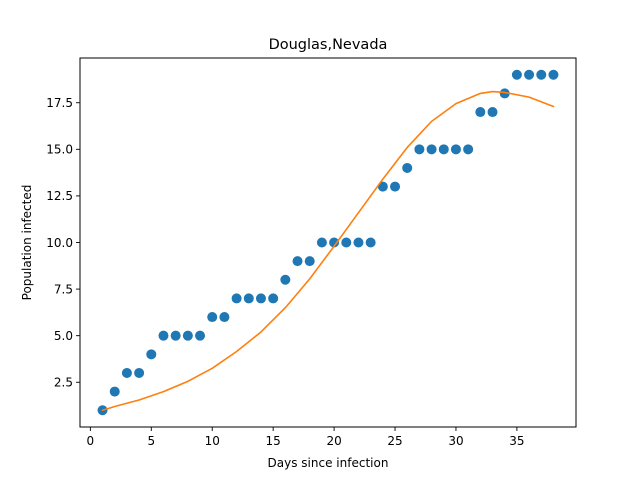 The image size is (640, 484). What do you see at coordinates (151, 441) in the screenshot?
I see `x-tick-label: 5` at bounding box center [151, 441].